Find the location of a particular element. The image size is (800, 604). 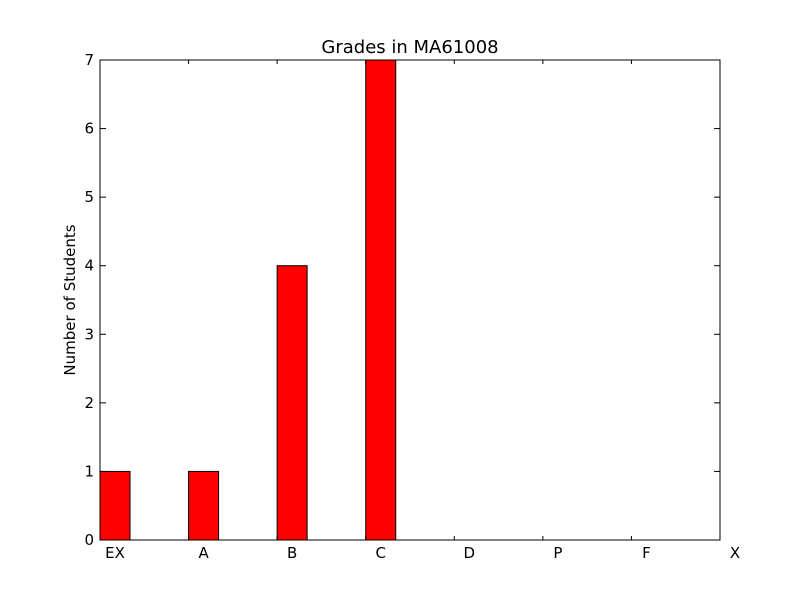

bar-ex is located at coordinates (115, 505).